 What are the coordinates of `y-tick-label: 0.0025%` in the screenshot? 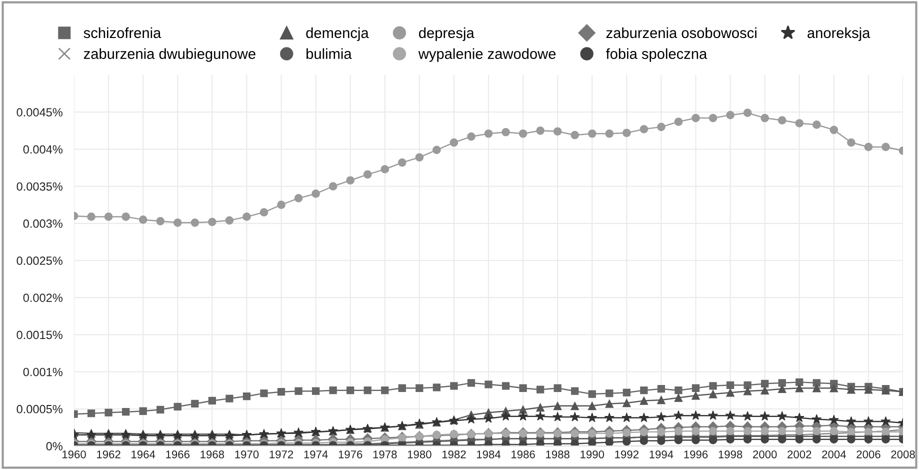 It's located at (39, 260).